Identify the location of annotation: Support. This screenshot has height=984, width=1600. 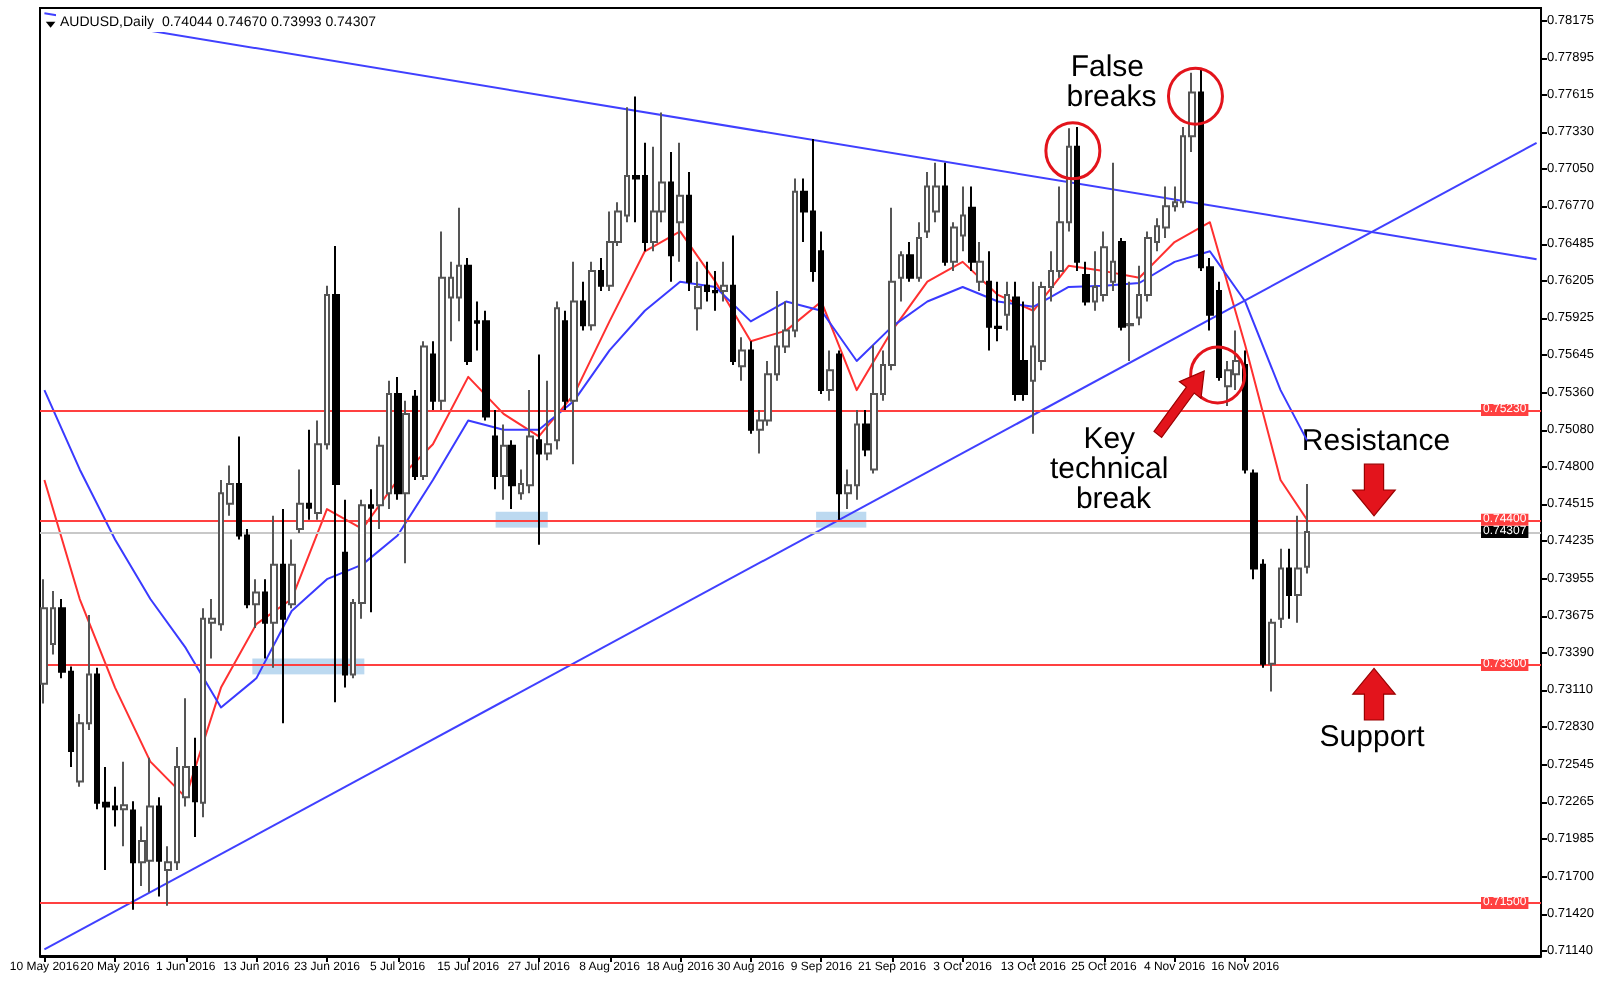
(1373, 736).